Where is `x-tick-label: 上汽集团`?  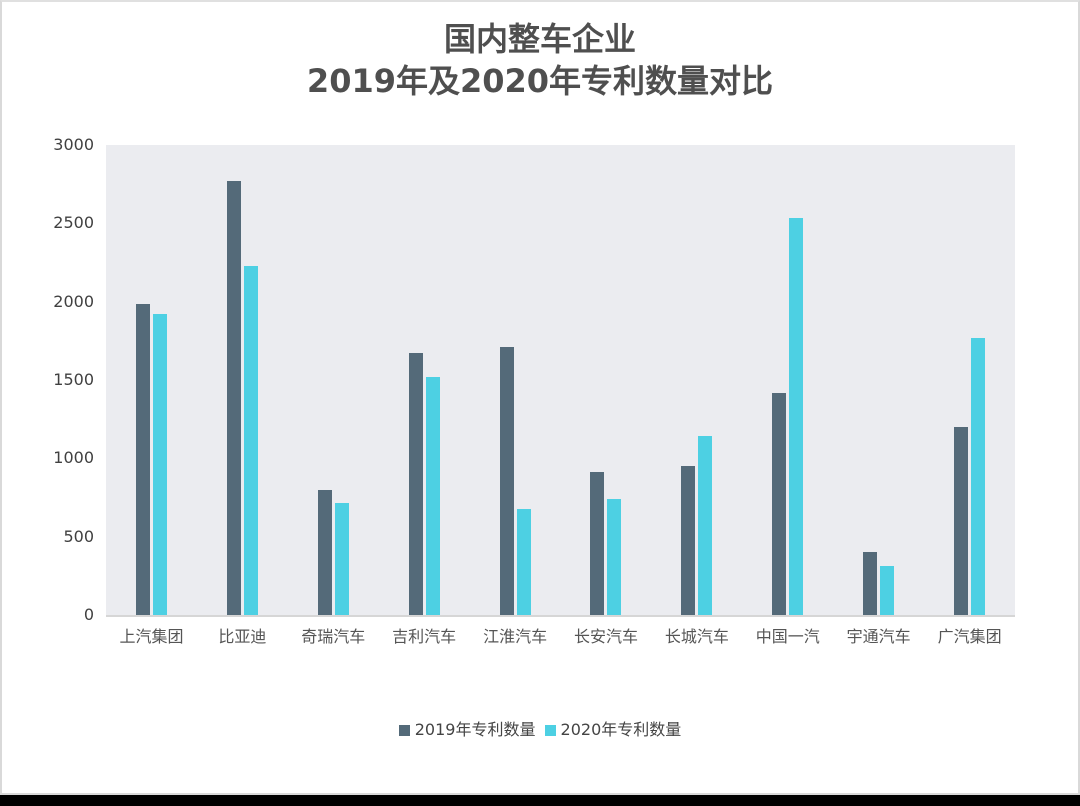 x-tick-label: 上汽集团 is located at coordinates (151, 636).